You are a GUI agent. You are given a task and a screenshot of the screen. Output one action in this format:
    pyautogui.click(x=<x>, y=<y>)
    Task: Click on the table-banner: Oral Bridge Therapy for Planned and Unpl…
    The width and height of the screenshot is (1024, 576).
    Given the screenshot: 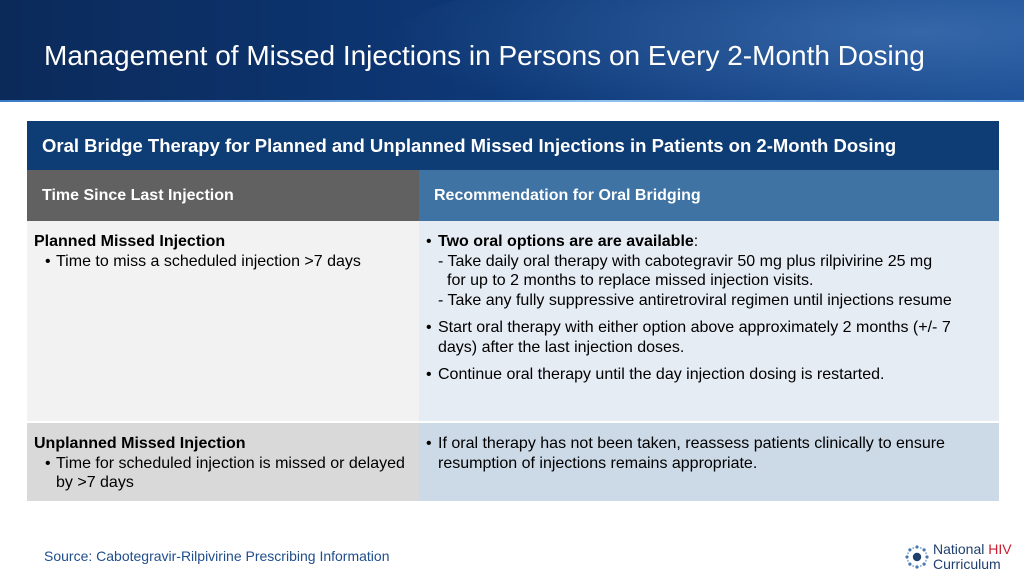 What is the action you would take?
    pyautogui.click(x=513, y=145)
    